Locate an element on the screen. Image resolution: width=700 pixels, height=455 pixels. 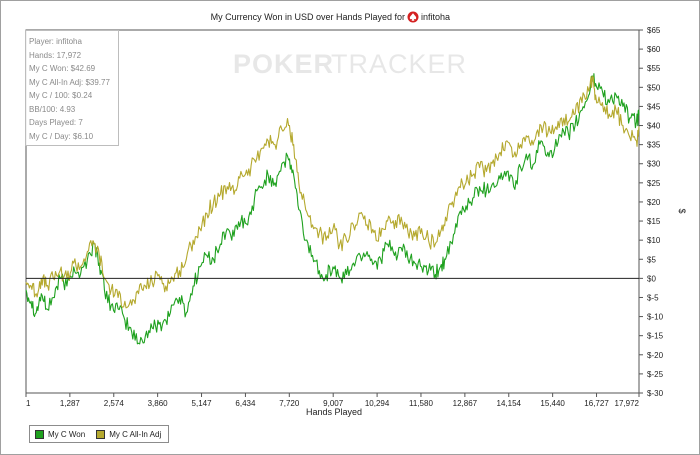
legend-swatch-won is located at coordinates (39, 434).